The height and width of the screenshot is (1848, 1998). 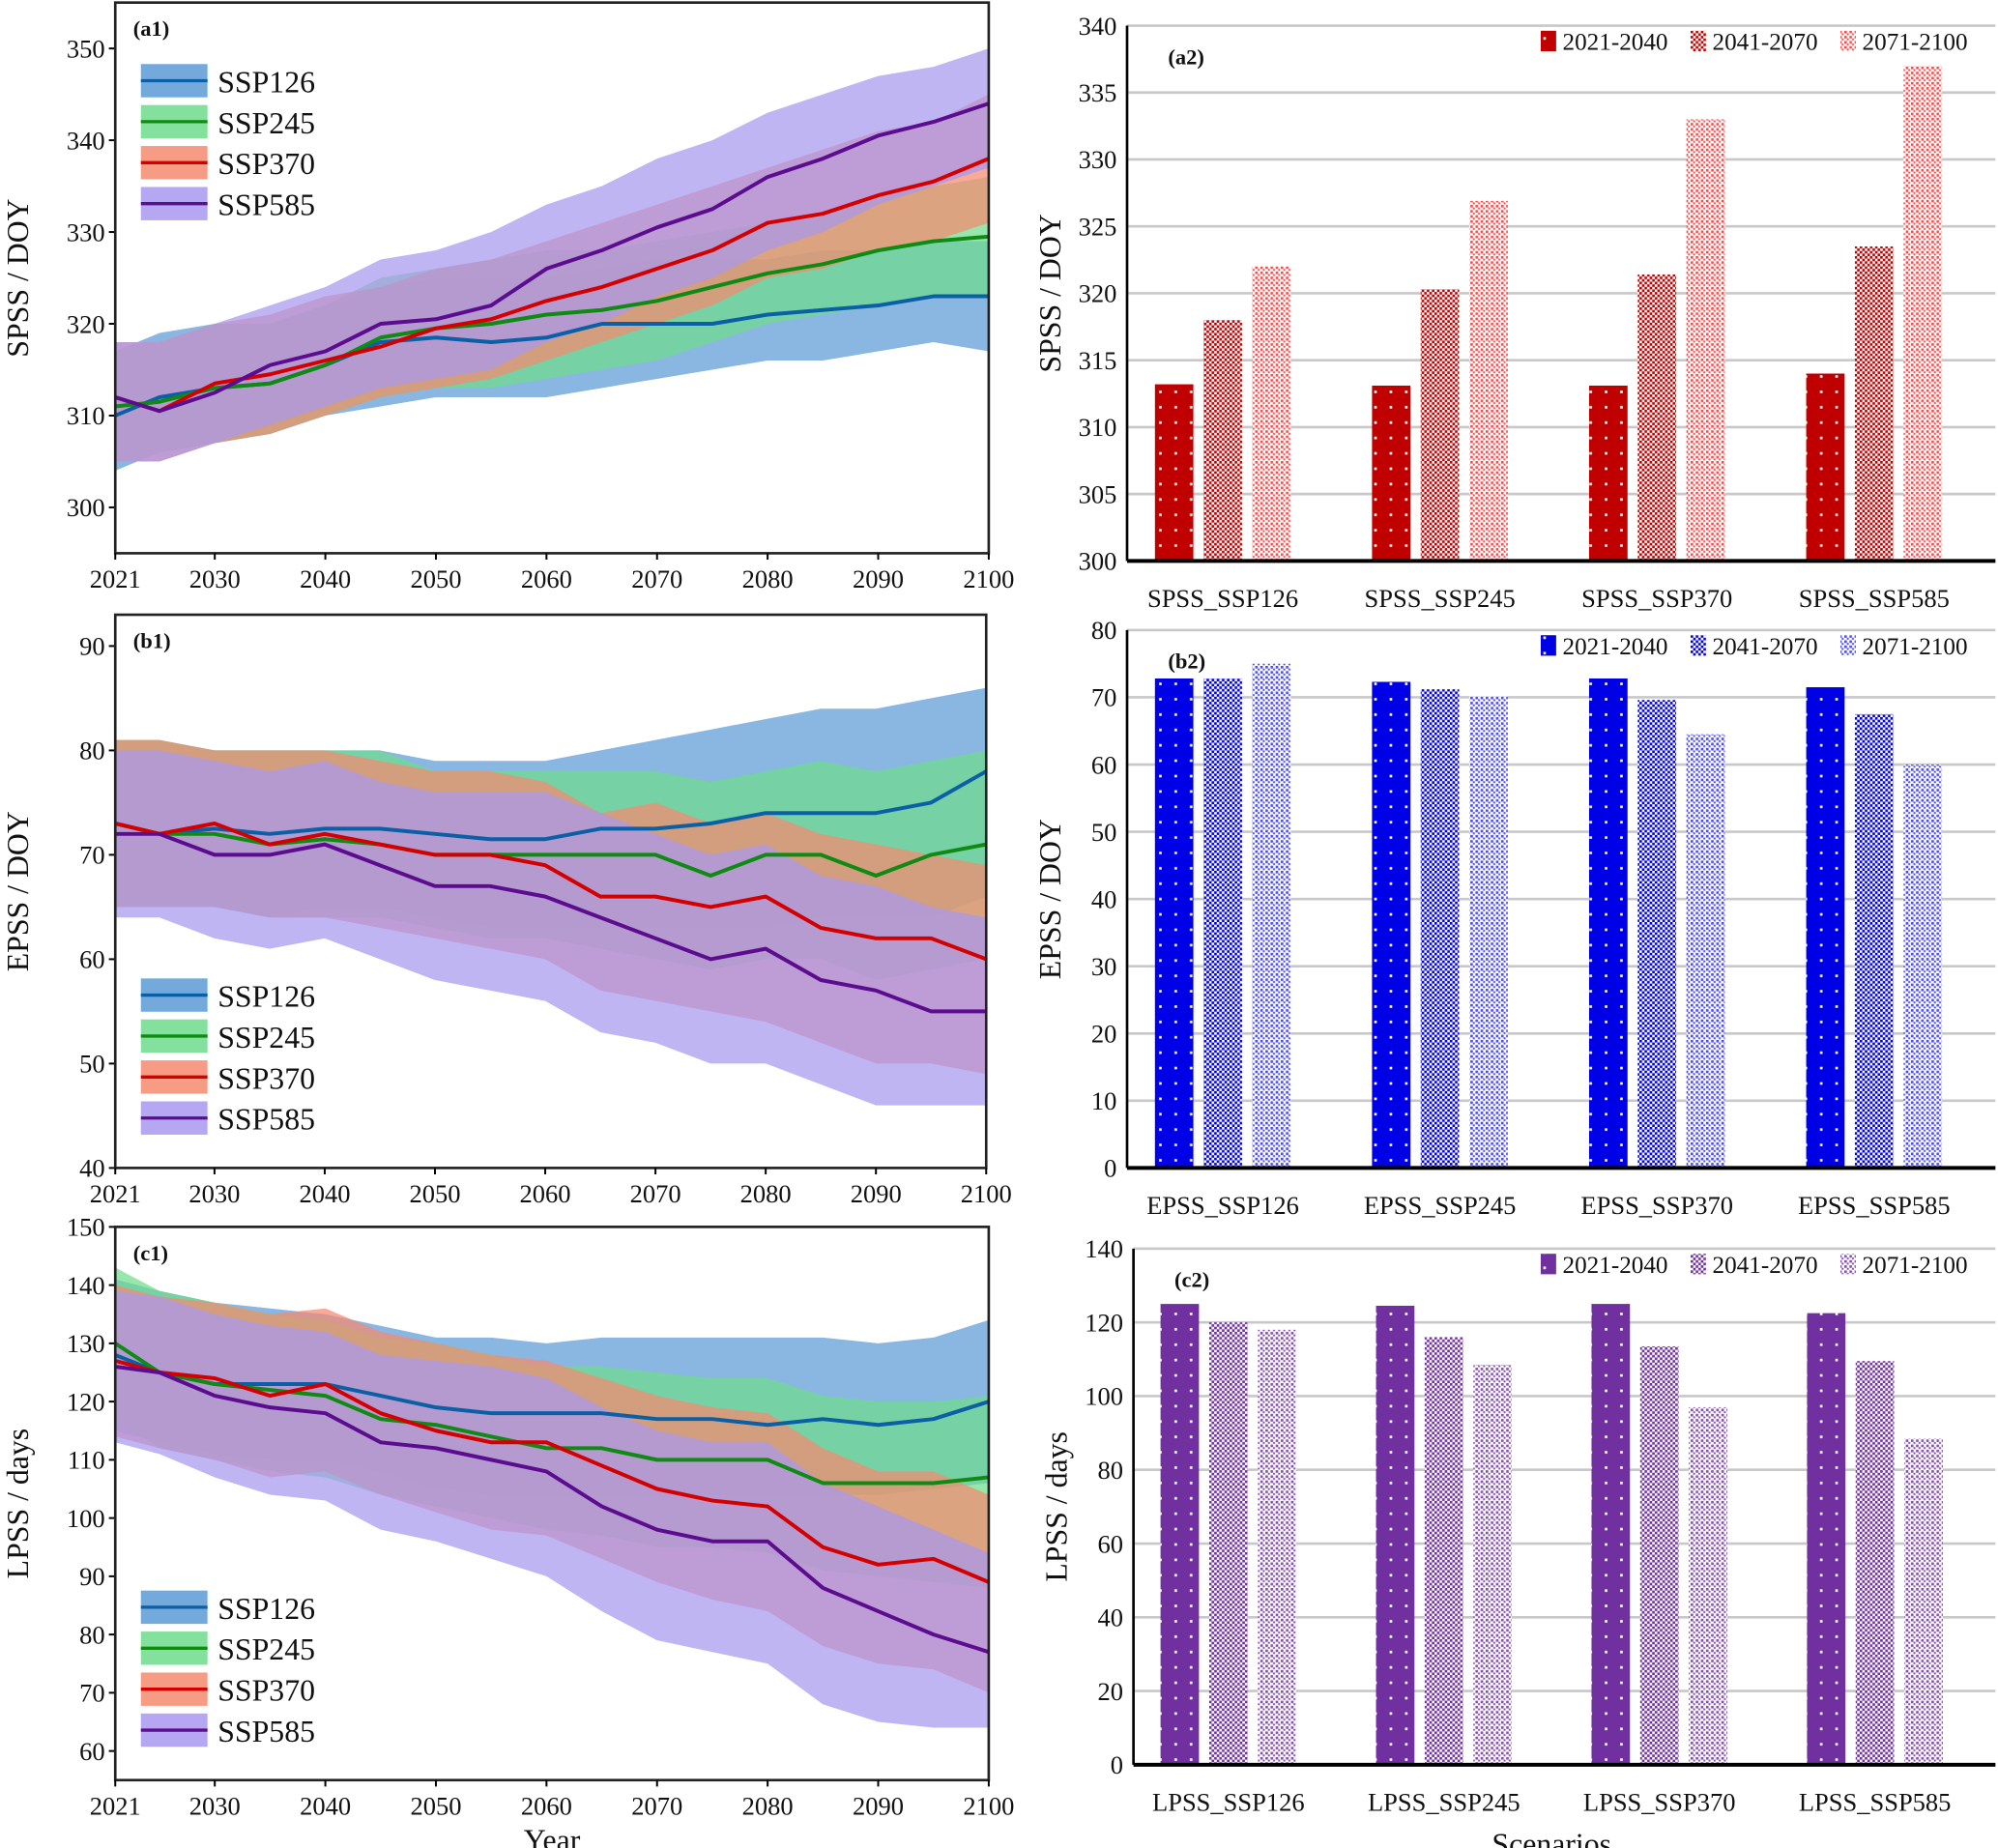 I want to click on y-tick-label: 130, so click(x=86, y=1343).